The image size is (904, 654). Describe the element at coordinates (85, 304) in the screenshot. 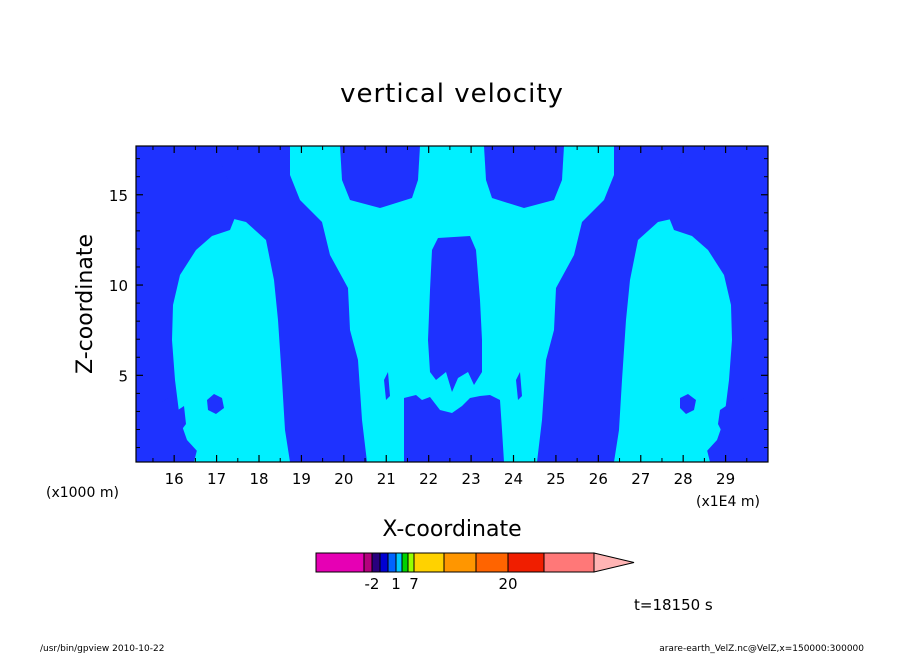

I see `y-axis-label: Z-coordinate` at that location.